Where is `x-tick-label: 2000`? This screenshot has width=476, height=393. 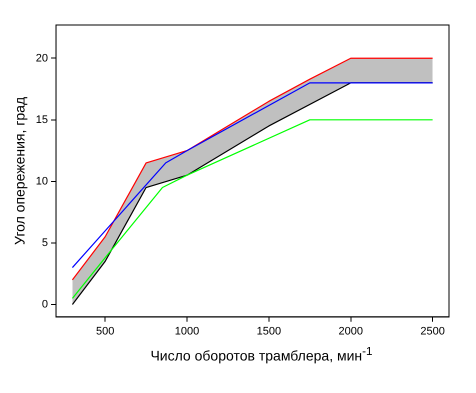
x-tick-label: 2000 is located at coordinates (350, 331).